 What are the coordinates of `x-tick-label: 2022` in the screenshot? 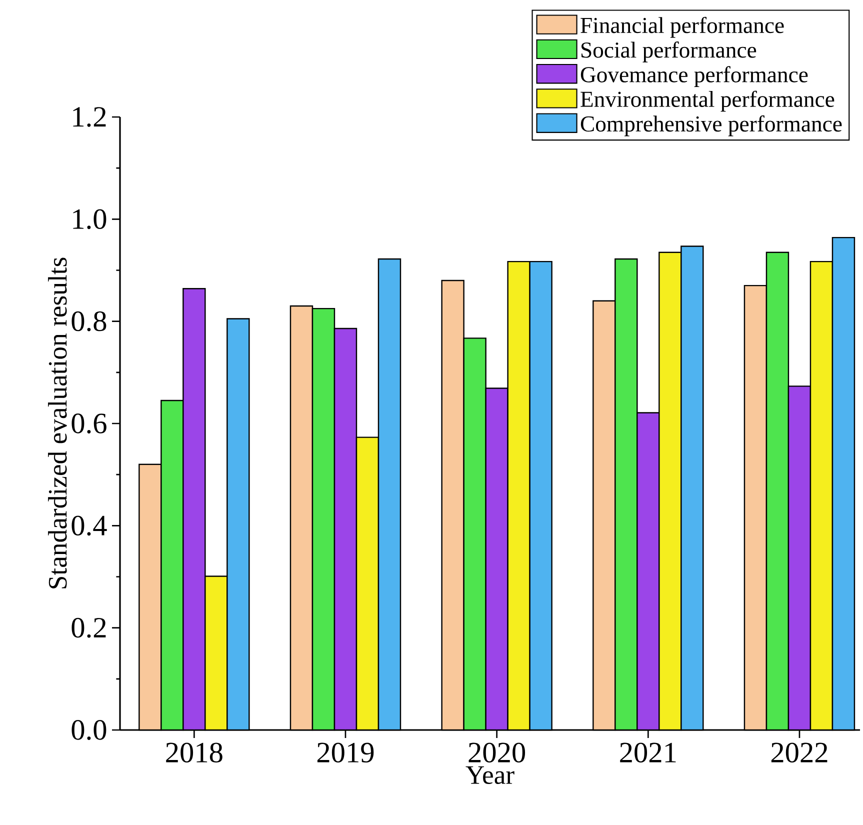 It's located at (799, 752).